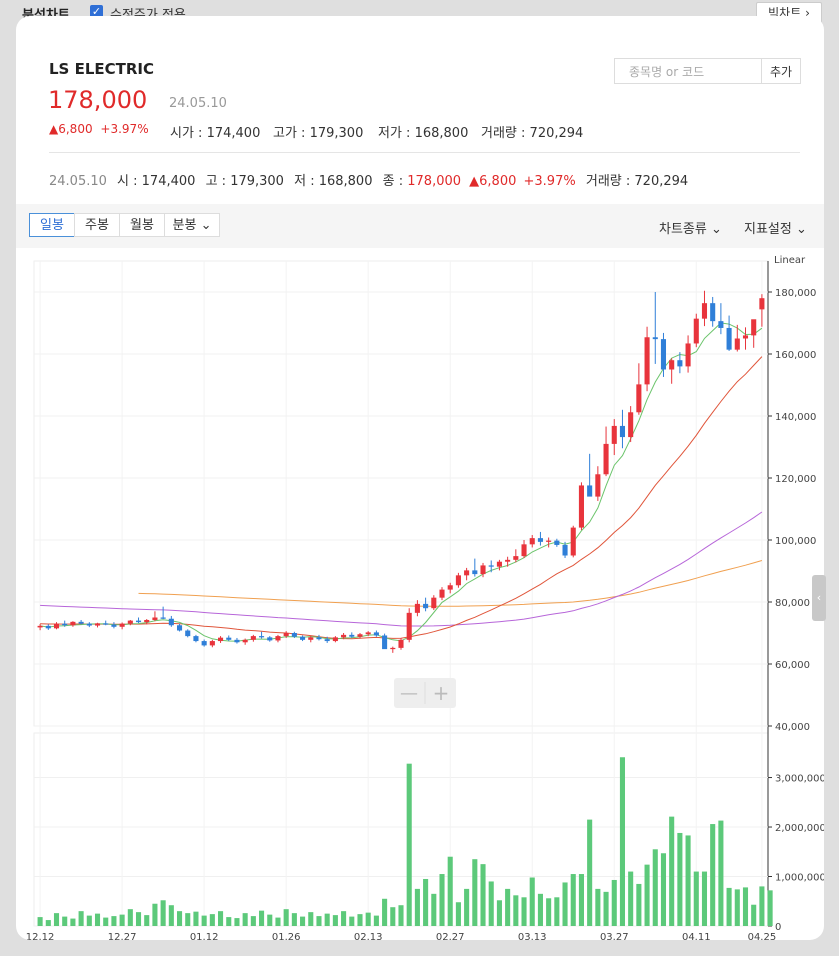 The image size is (839, 956). I want to click on zoom-in-icon: +, so click(441, 693).